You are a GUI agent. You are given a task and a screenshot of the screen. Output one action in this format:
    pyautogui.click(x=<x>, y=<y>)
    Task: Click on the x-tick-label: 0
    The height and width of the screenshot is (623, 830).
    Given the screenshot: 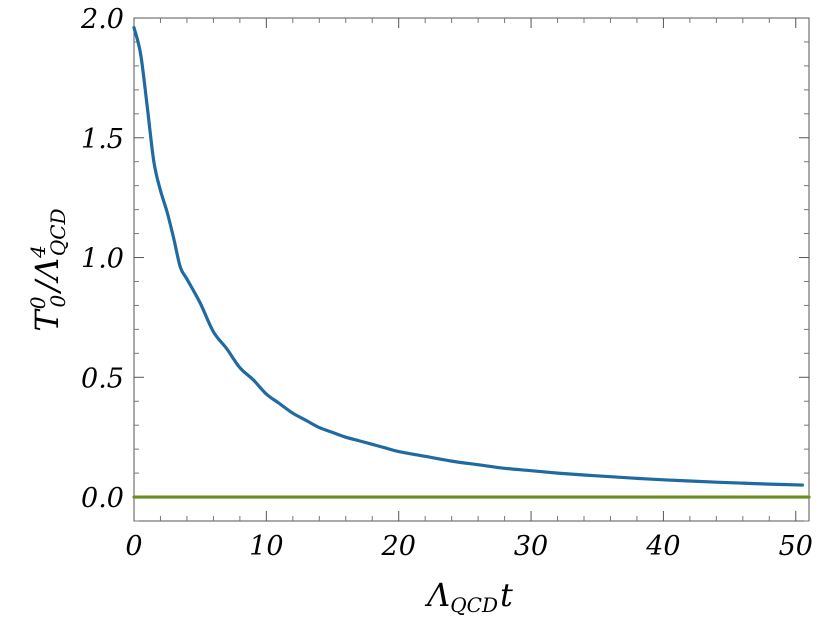 What is the action you would take?
    pyautogui.click(x=133, y=546)
    